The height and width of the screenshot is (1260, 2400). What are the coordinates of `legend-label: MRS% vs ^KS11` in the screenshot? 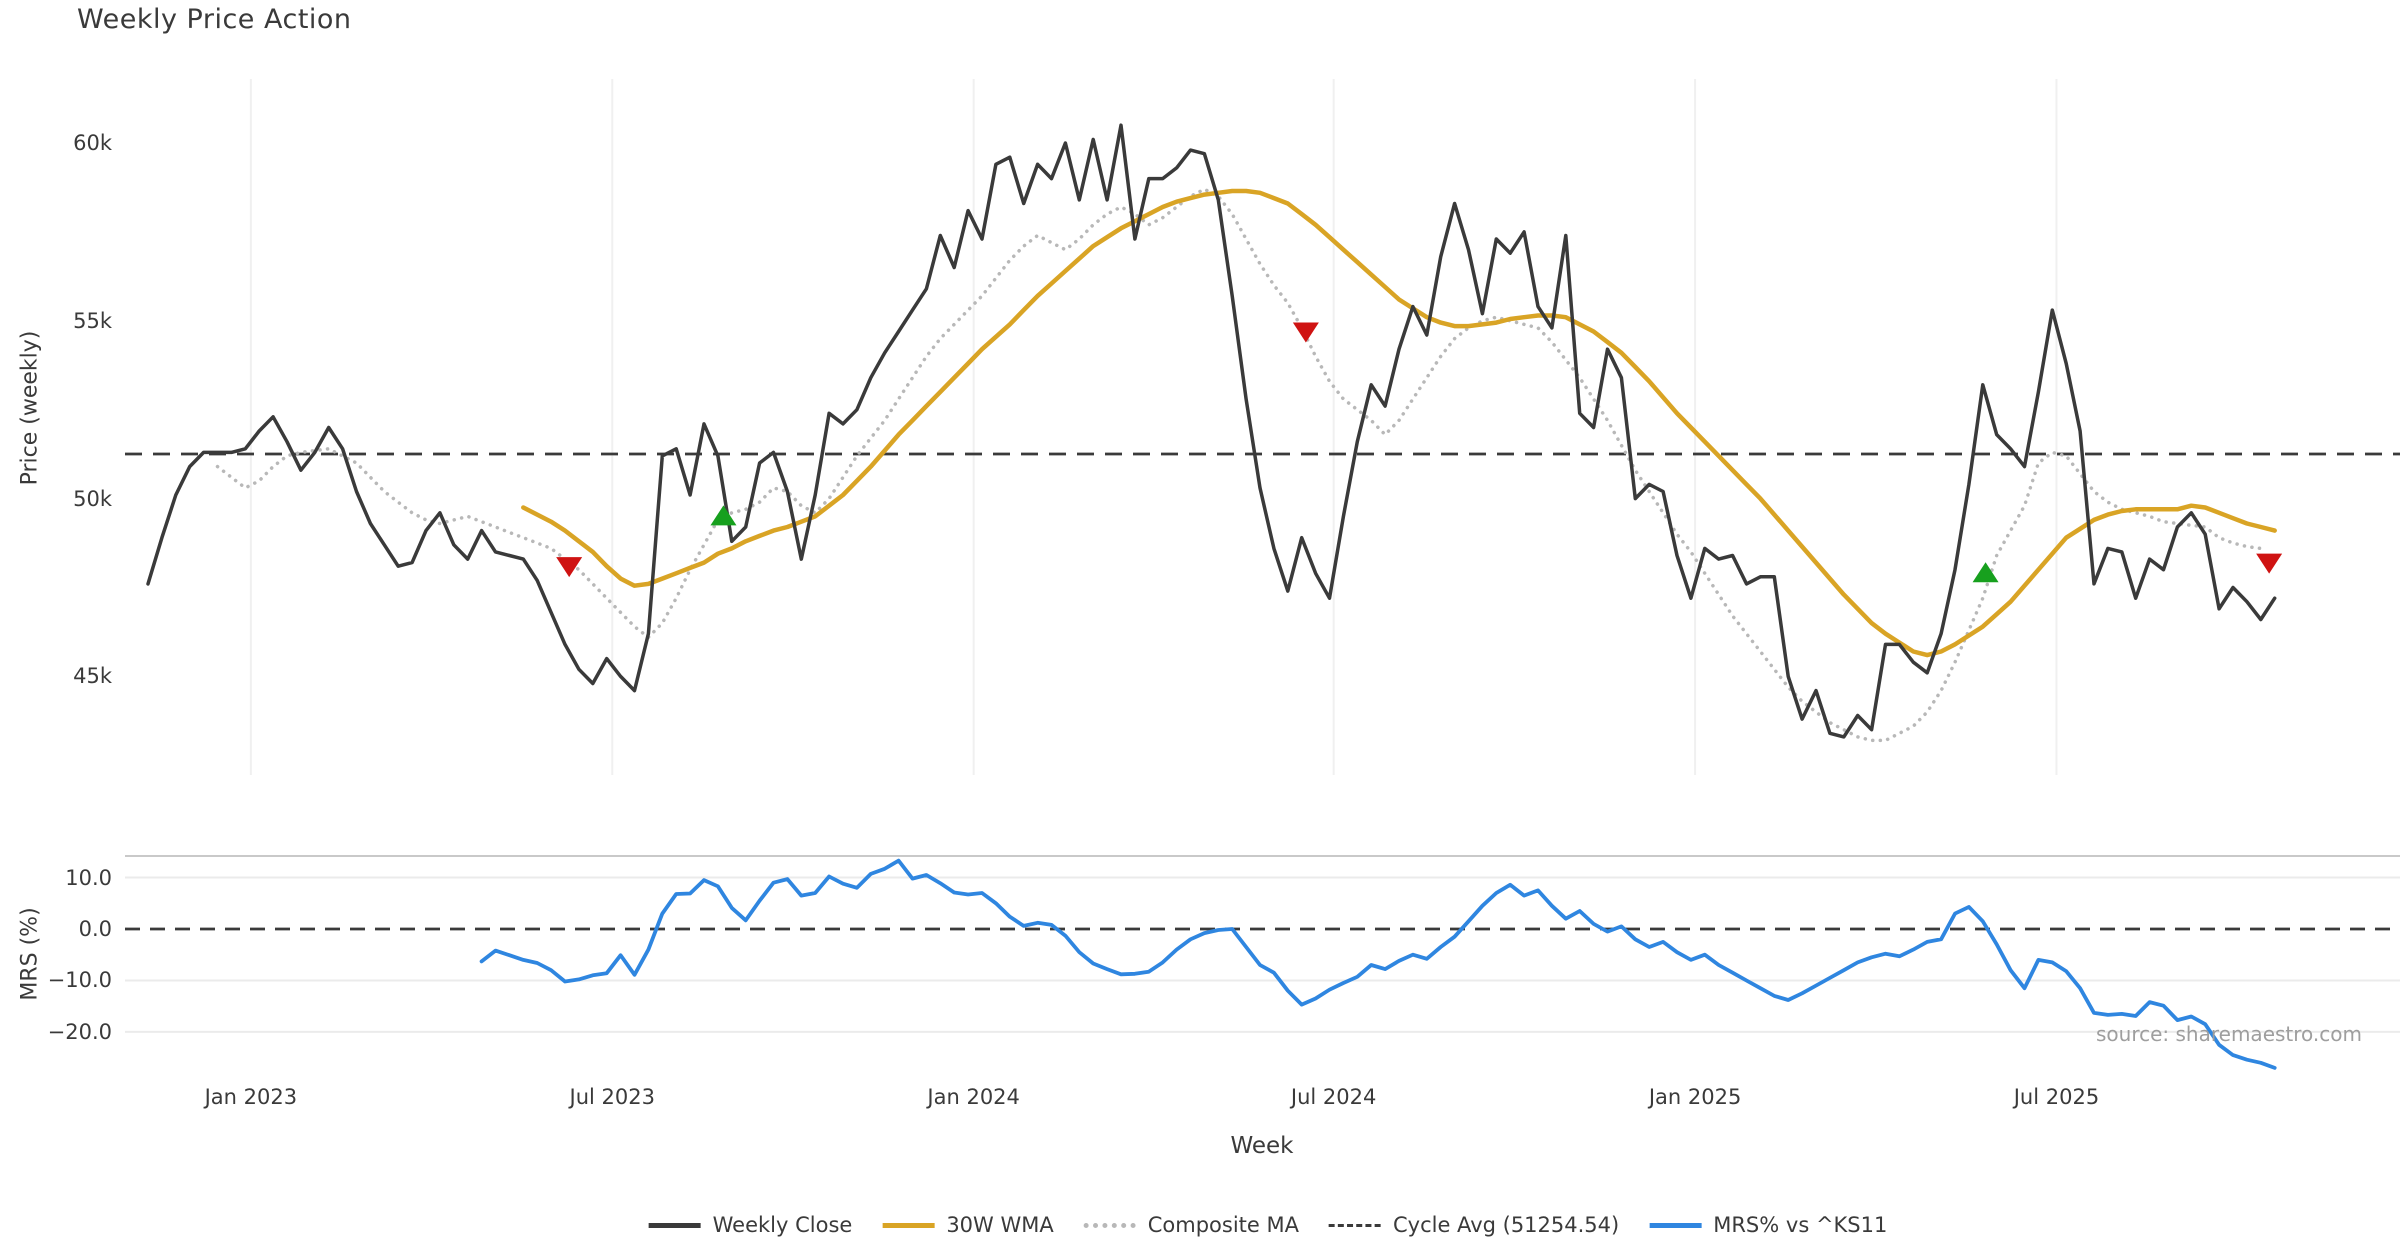 It's located at (1800, 1225).